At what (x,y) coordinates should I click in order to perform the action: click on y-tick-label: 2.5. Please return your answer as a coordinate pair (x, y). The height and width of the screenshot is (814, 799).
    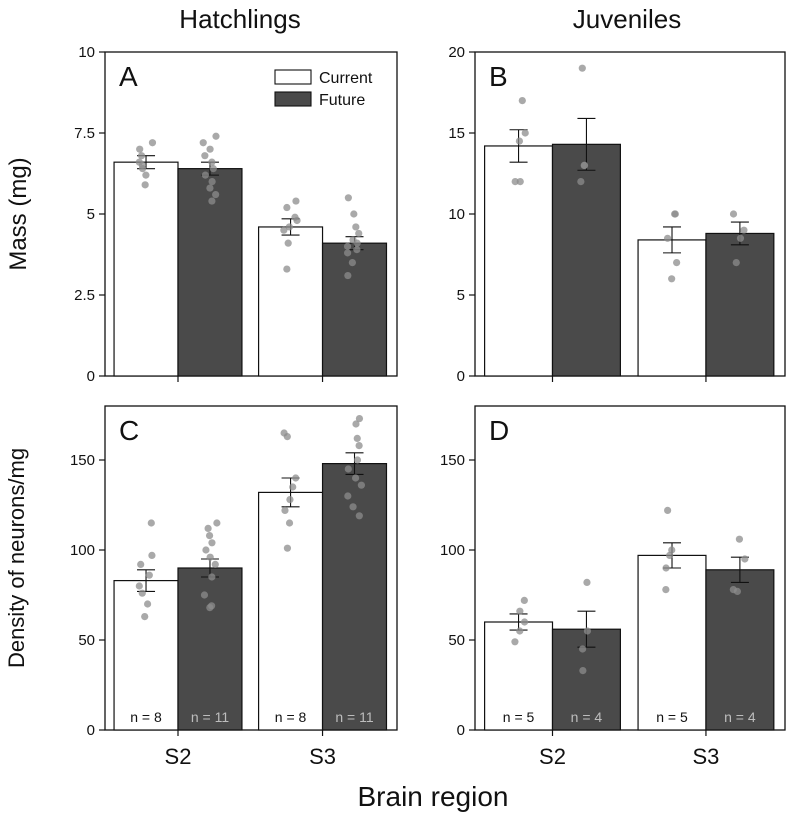
    Looking at the image, I should click on (84, 295).